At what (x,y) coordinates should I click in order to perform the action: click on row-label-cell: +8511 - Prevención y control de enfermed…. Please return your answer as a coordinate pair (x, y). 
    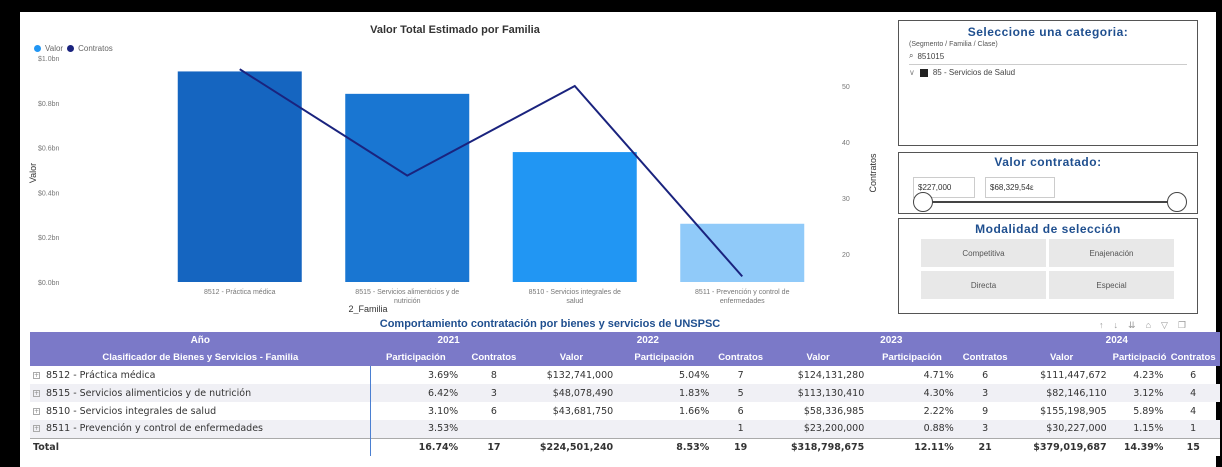
    Looking at the image, I should click on (200, 429).